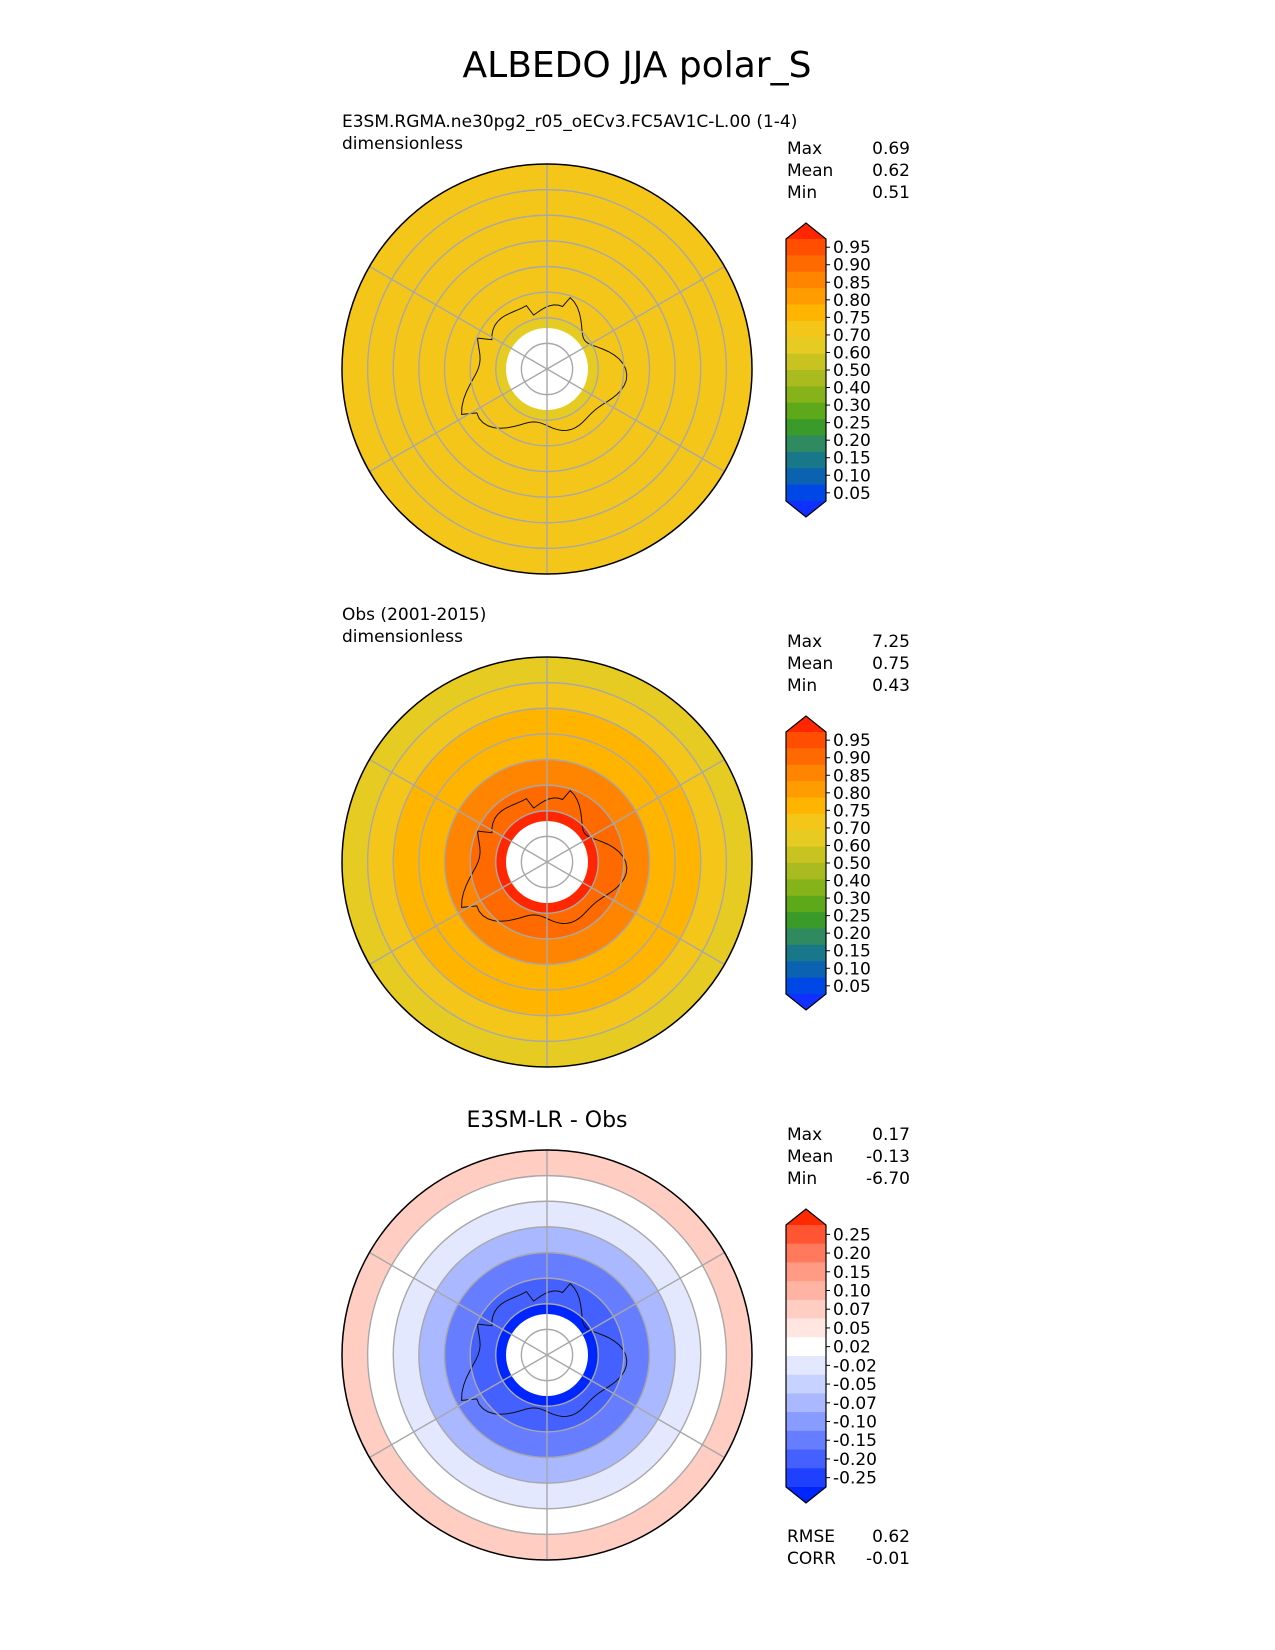  Describe the element at coordinates (852, 952) in the screenshot. I see `colorbar-tick-label: 0.15` at that location.